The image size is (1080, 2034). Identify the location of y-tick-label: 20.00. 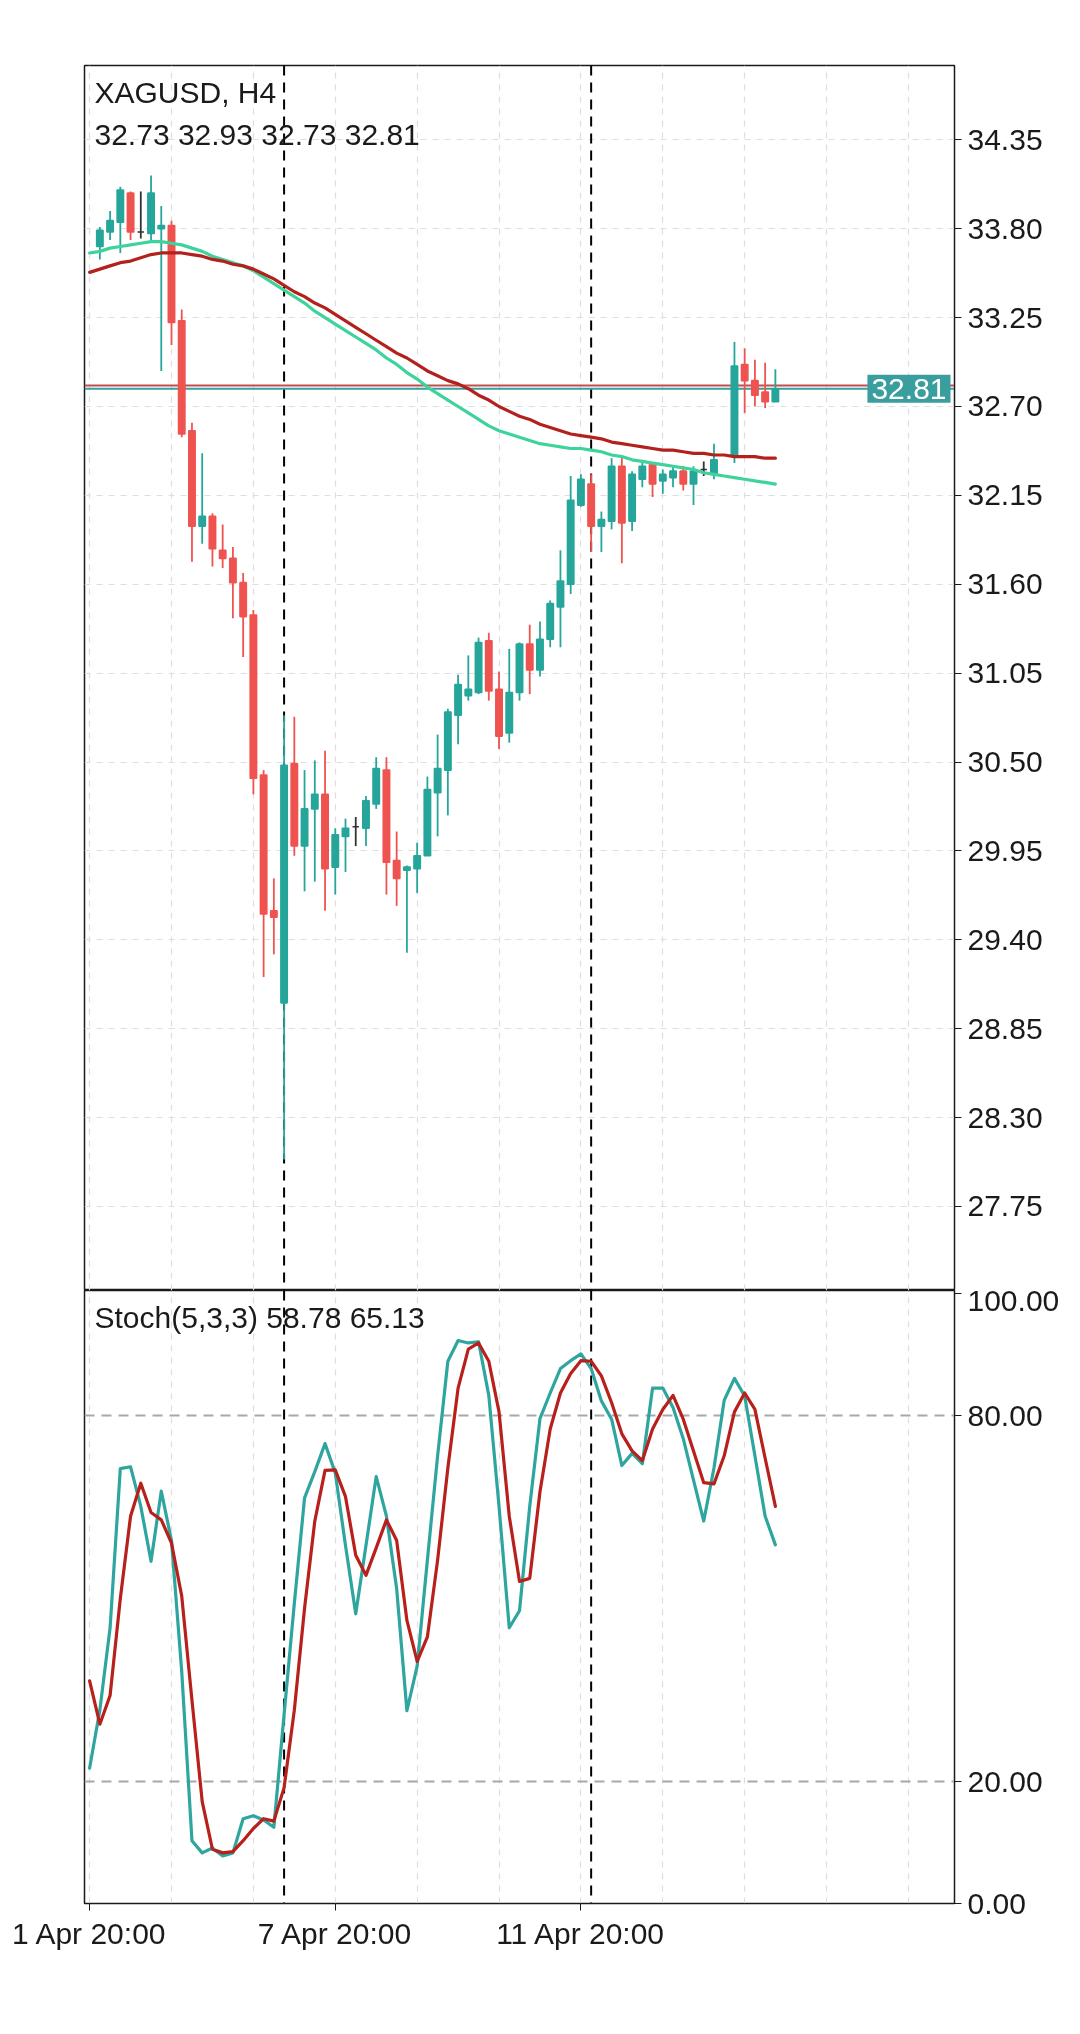
(1005, 1781).